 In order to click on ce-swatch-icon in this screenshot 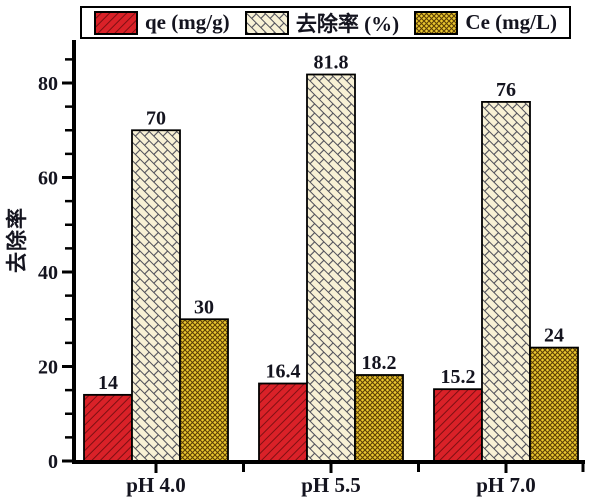, I will do `click(436, 22)`.